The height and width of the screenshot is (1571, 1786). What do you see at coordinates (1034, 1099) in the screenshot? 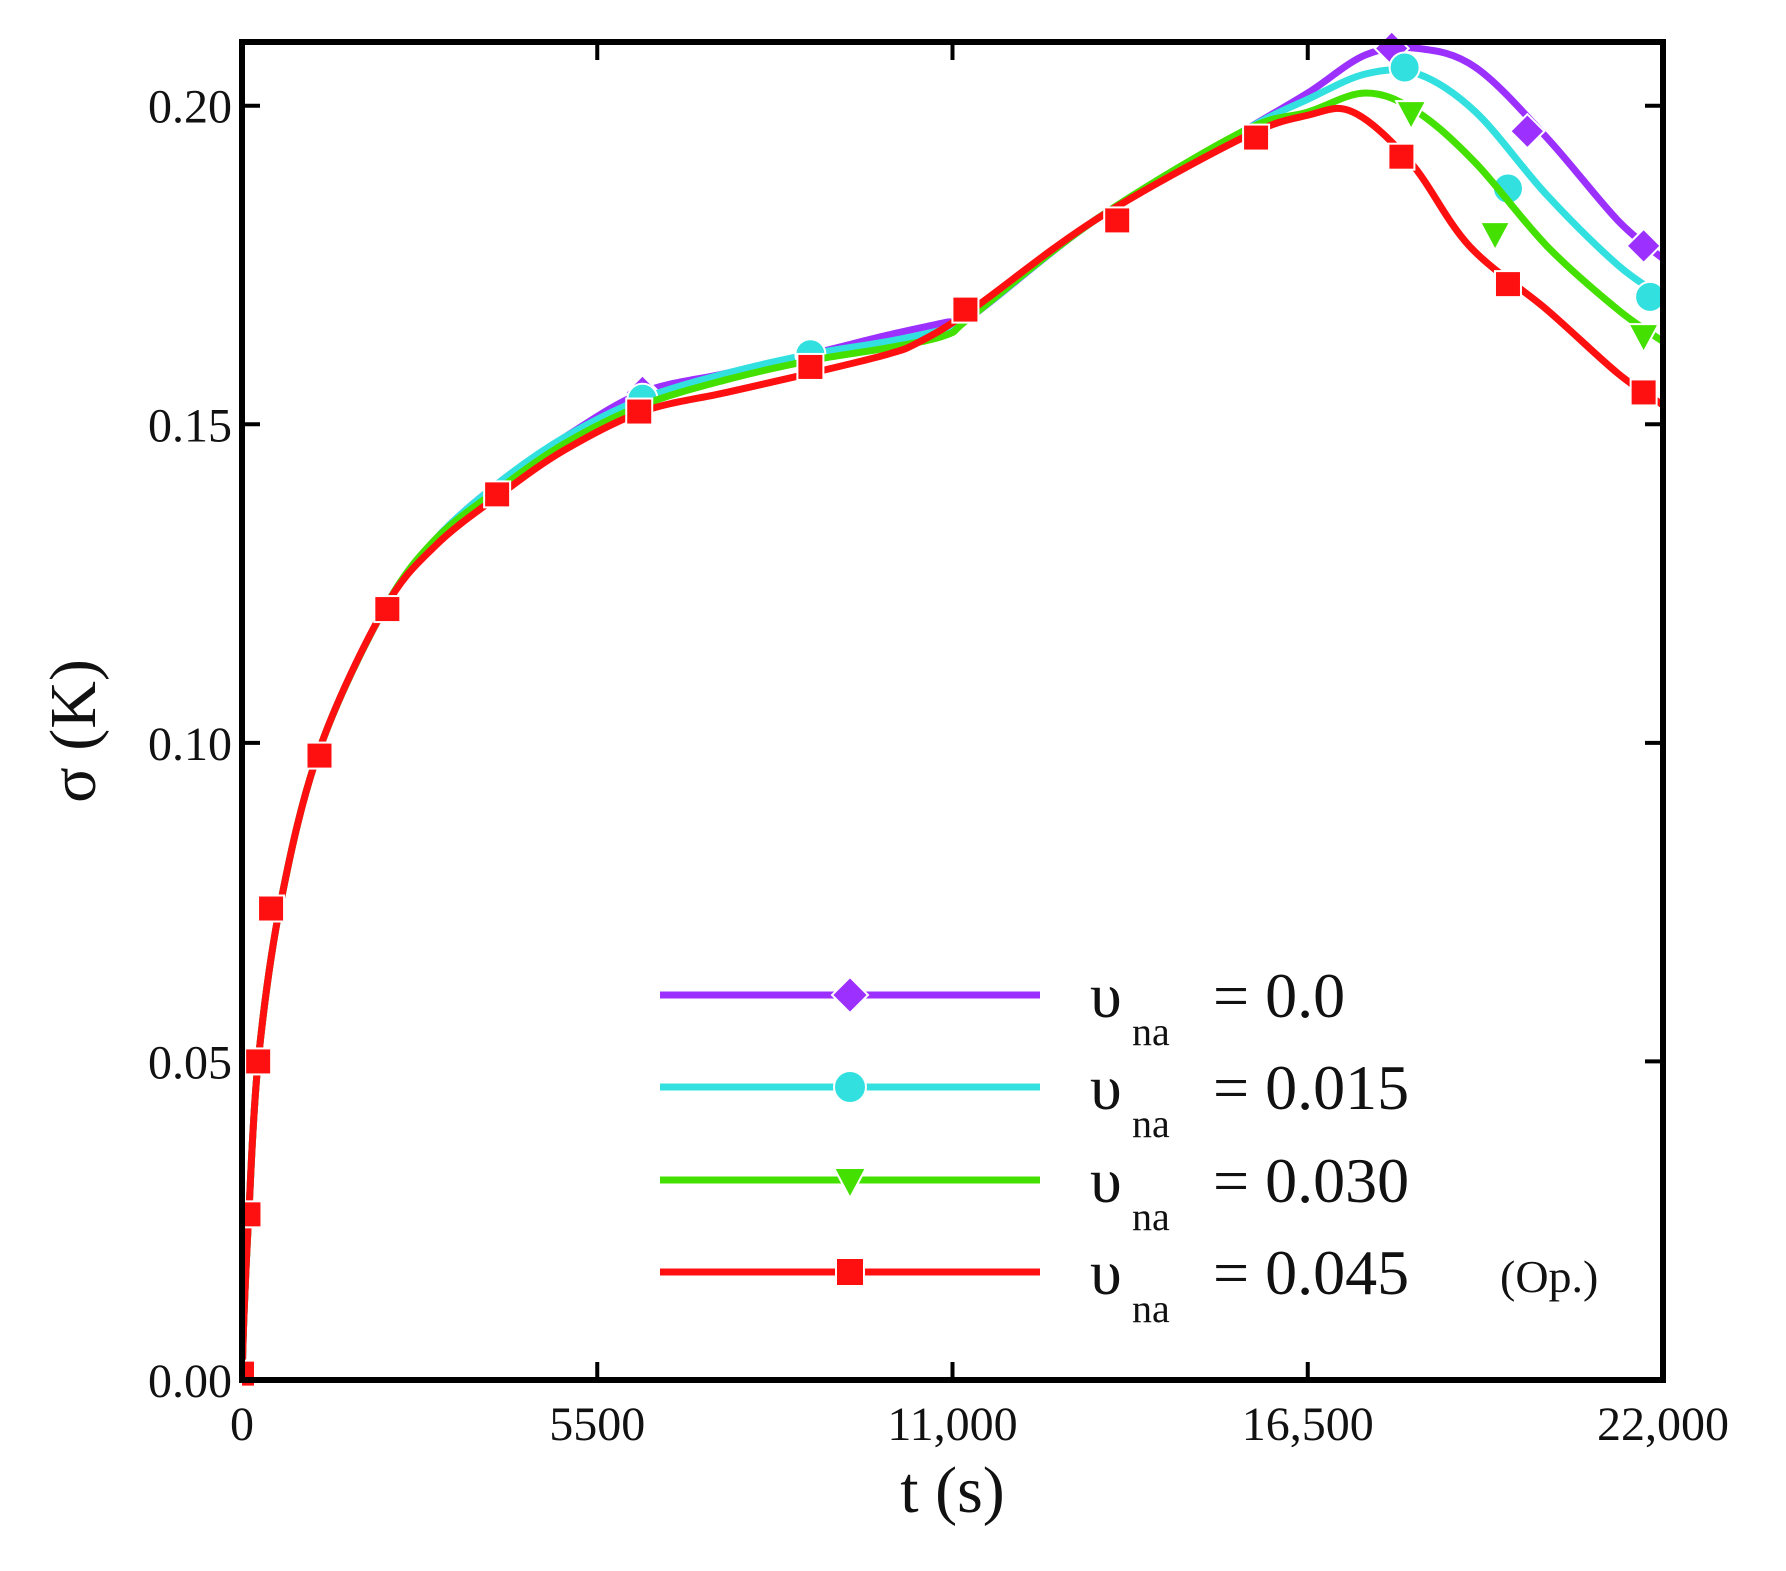
I see `legend-entry: υna = 0.015` at bounding box center [1034, 1099].